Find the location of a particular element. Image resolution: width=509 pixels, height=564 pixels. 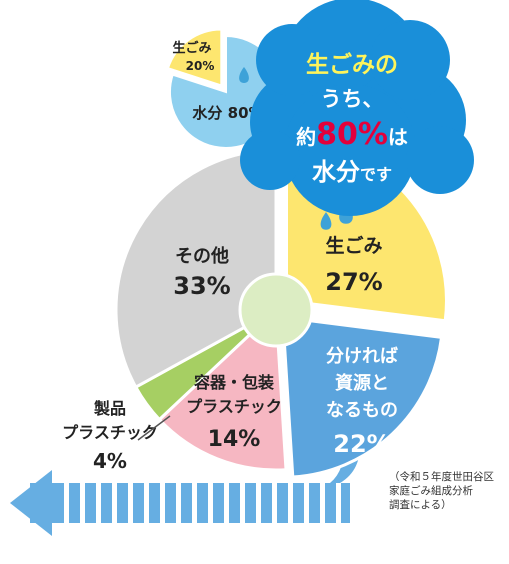

callout-span: です is located at coordinates (376, 174).